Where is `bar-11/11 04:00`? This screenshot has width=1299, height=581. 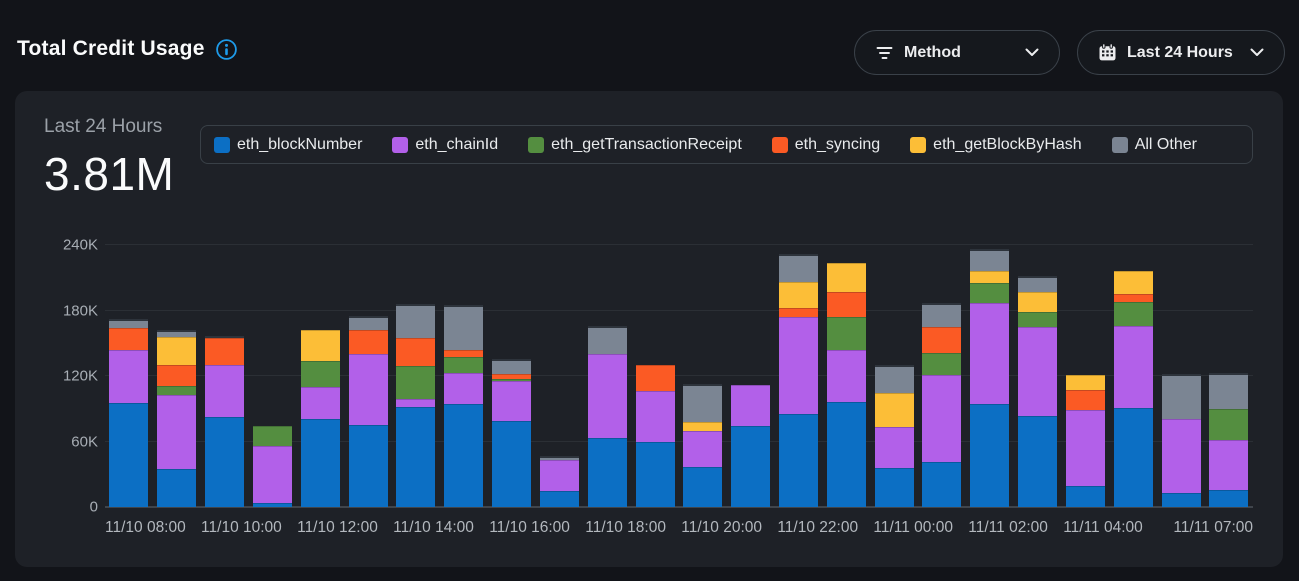 bar-11/11 04:00 is located at coordinates (1085, 440).